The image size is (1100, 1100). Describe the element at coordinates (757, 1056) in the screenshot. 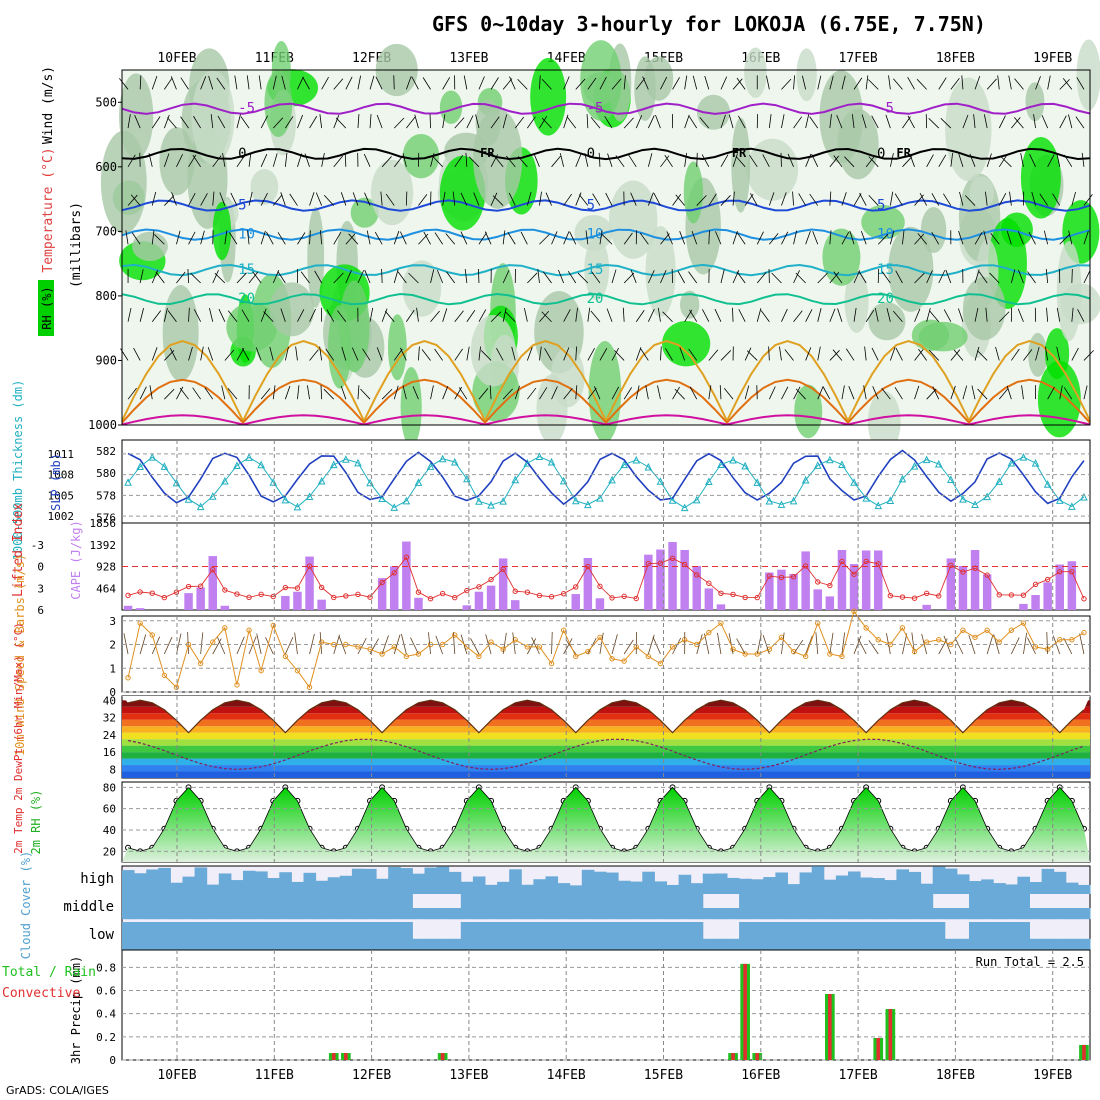

I see `precip-convective-bar` at that location.